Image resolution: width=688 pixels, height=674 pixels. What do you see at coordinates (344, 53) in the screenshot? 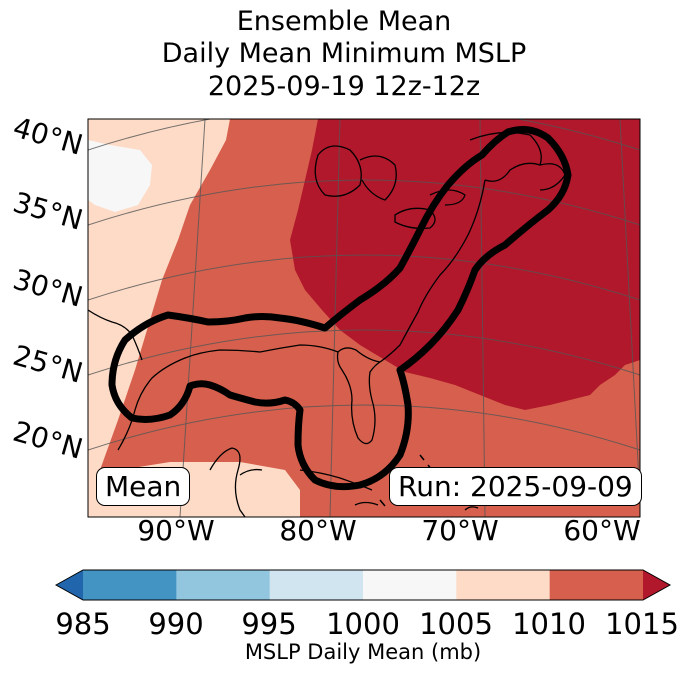
I see `title-line-2: Daily Mean Minimum MSLP` at bounding box center [344, 53].